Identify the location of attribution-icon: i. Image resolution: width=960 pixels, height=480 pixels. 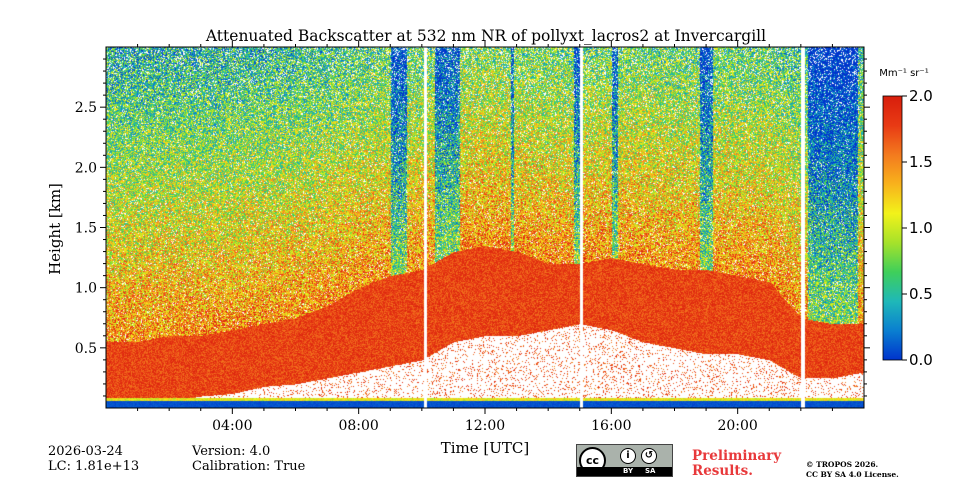
(628, 456).